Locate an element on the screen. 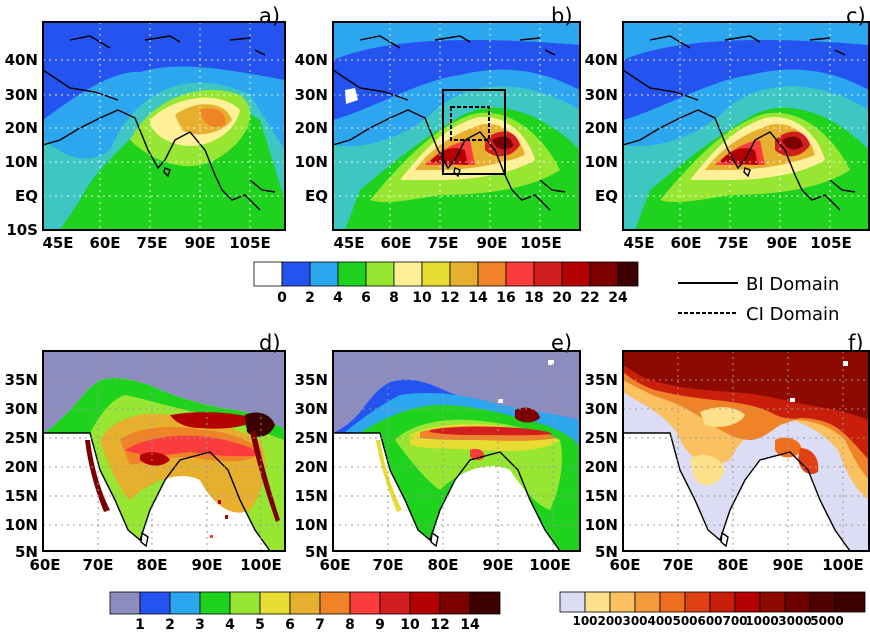 The image size is (870, 633). legend-br-label: 100 is located at coordinates (584, 621).